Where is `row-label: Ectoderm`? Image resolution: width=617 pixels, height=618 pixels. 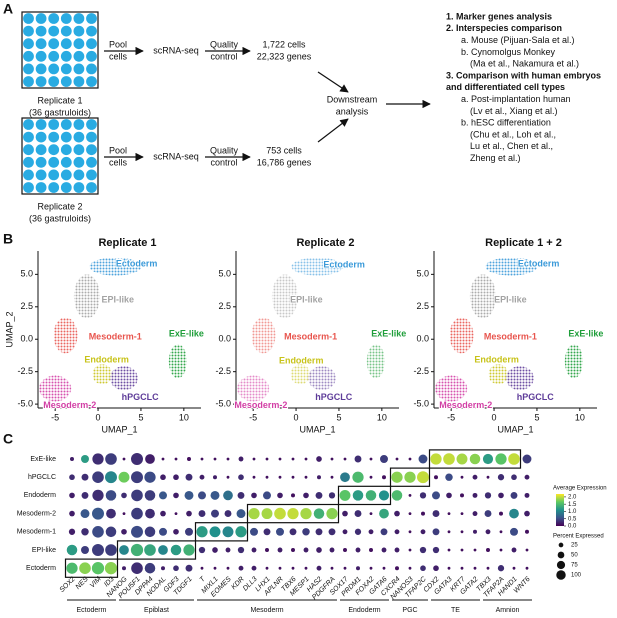 row-label: Ectoderm is located at coordinates (41, 568).